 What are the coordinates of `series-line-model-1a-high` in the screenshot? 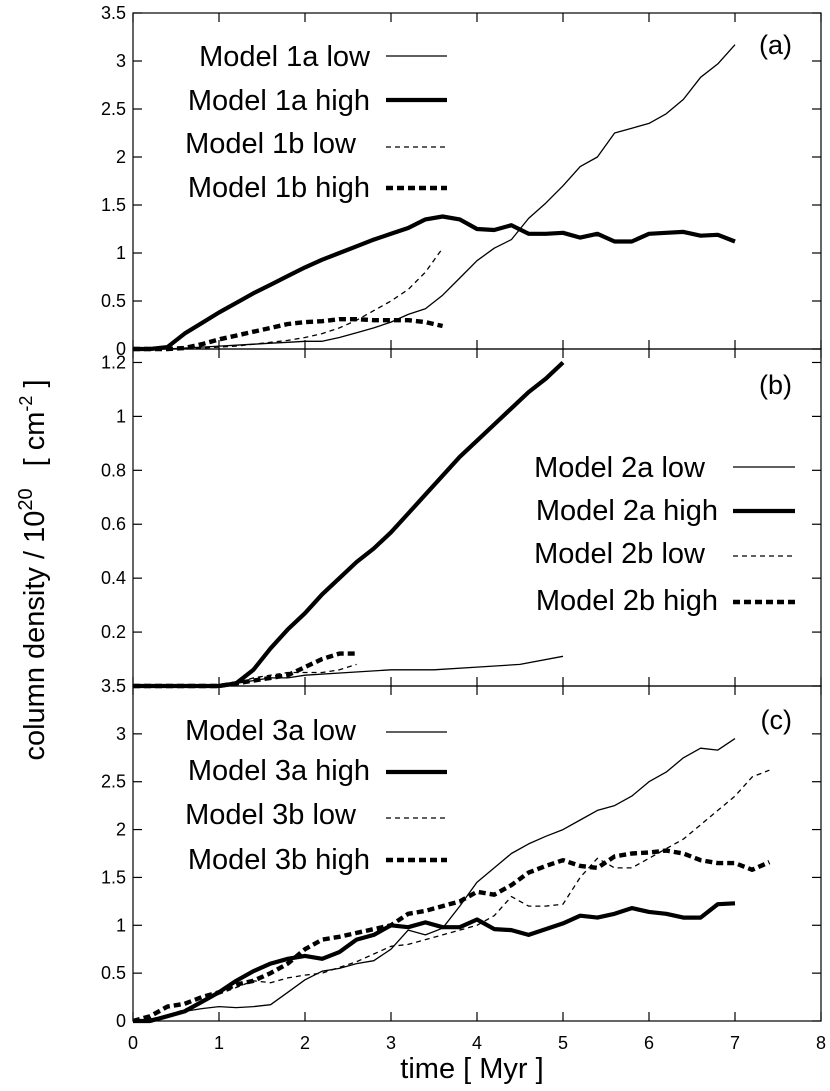 It's located at (434, 283).